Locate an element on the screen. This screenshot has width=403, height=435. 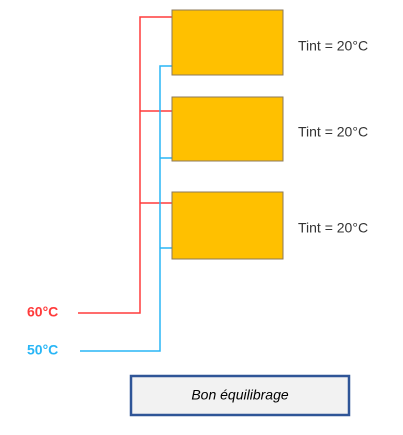
caption: Bon équilibrage is located at coordinates (240, 395).